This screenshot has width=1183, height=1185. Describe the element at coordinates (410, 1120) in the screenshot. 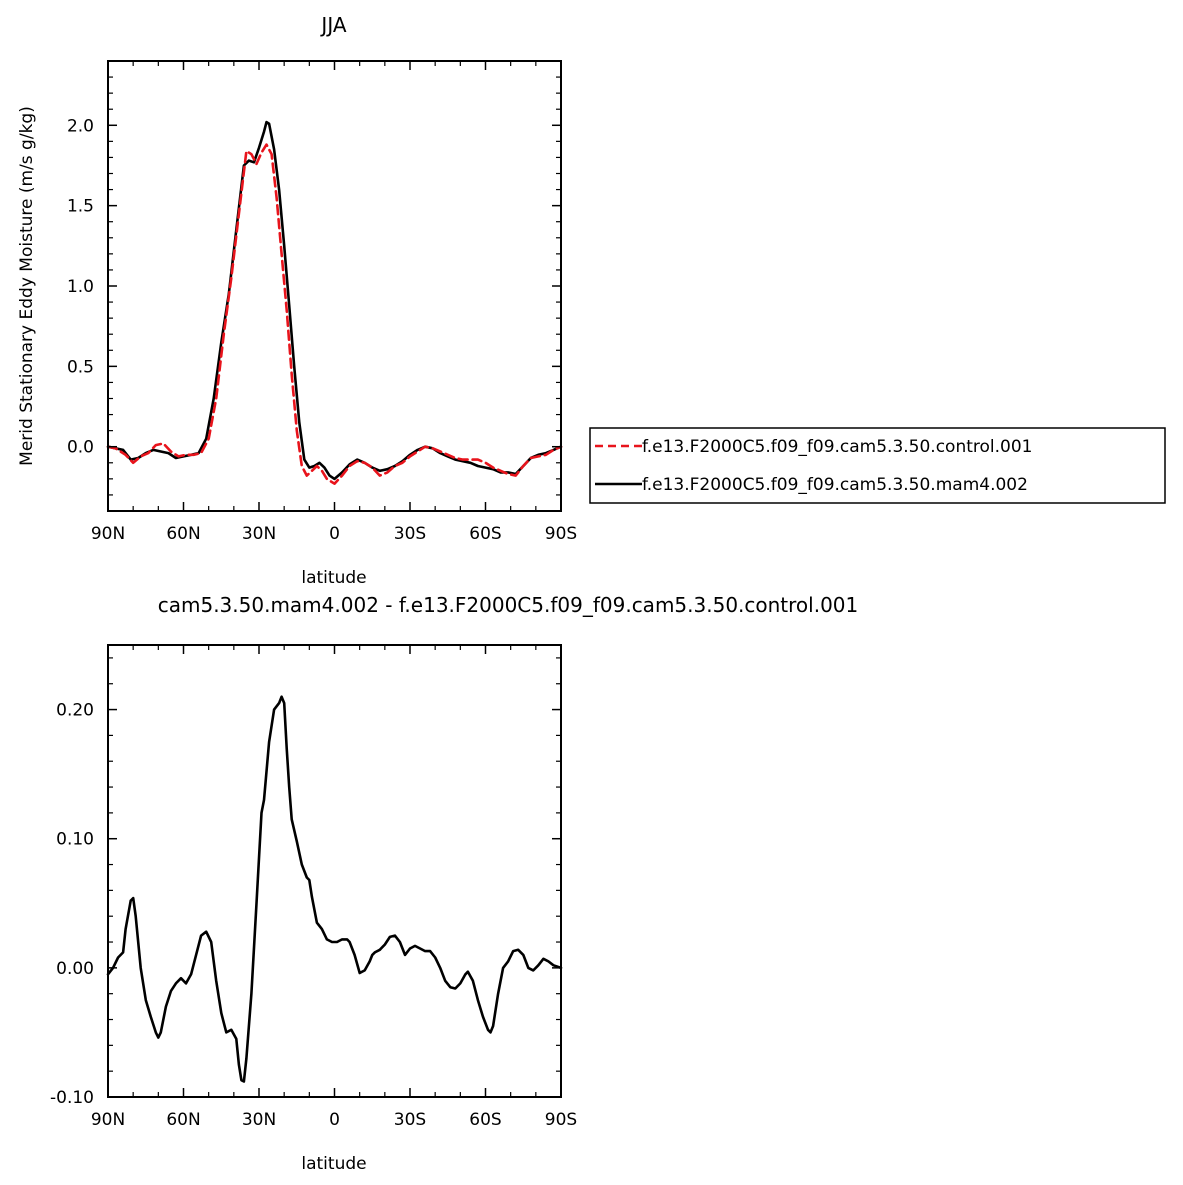

I see `bottom-panel-xtick-label: 30S` at that location.